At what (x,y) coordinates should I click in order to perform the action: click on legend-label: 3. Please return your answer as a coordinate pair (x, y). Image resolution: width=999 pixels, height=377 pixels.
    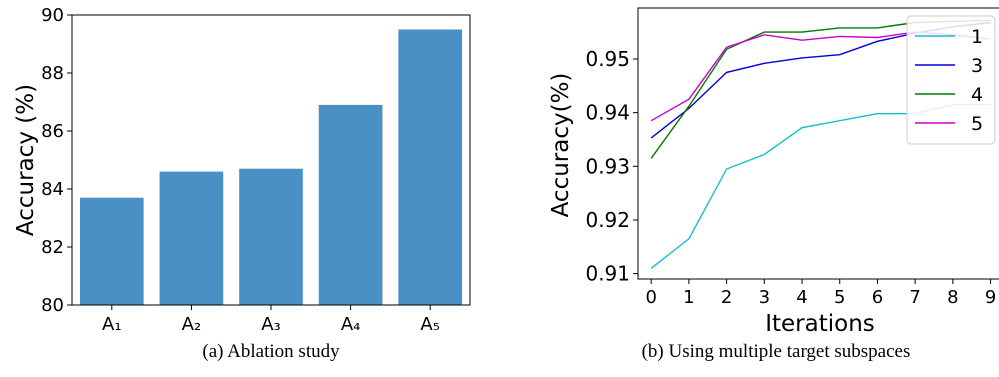
    Looking at the image, I should click on (977, 66).